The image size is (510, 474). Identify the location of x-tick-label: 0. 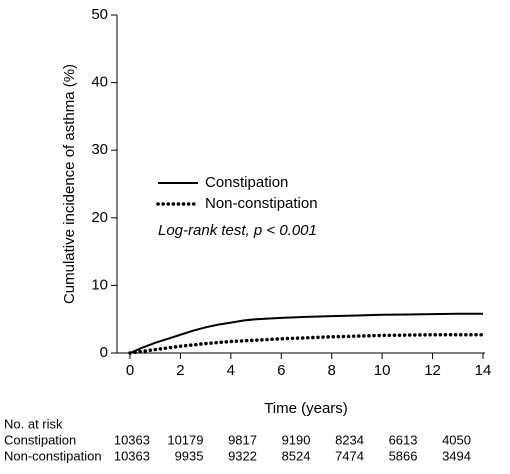
(130, 370).